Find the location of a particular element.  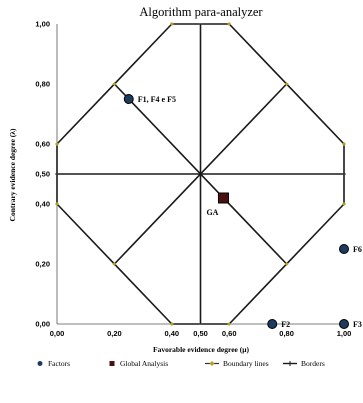

legend-item: Boundary lines is located at coordinates (237, 363).